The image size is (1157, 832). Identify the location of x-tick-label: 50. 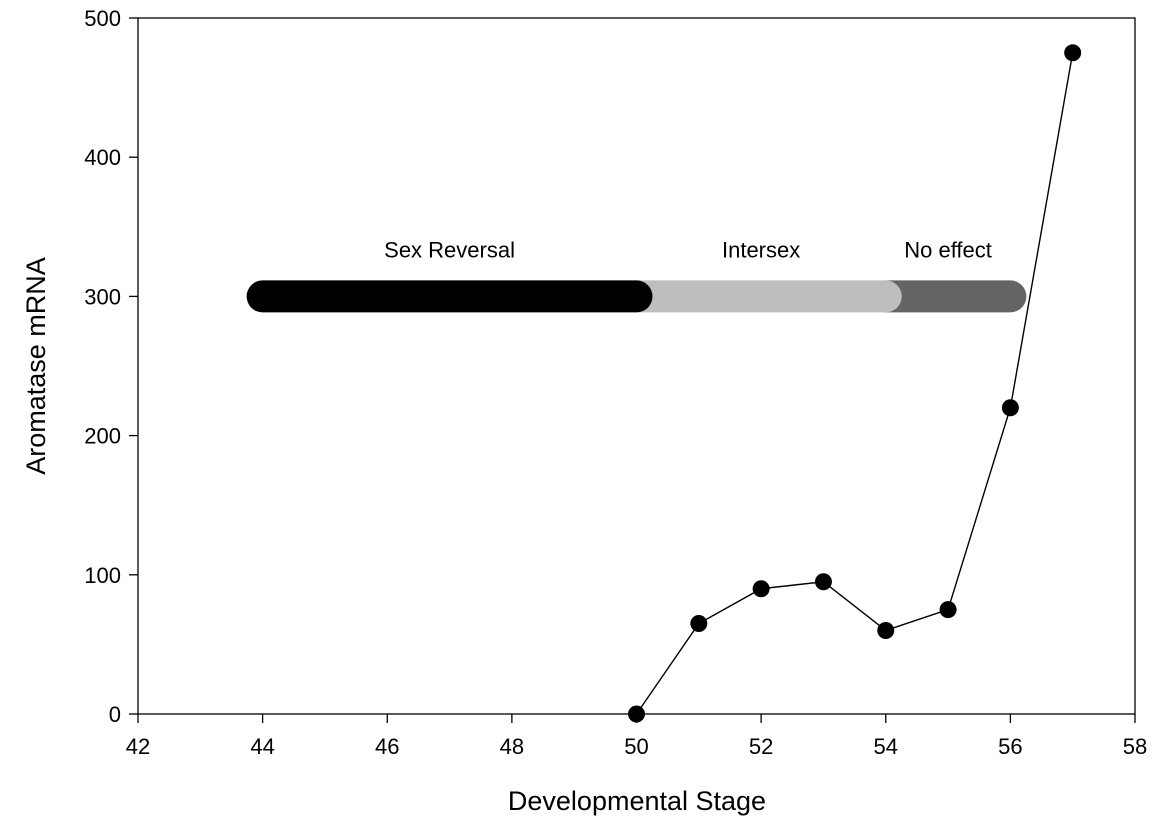
(636, 746).